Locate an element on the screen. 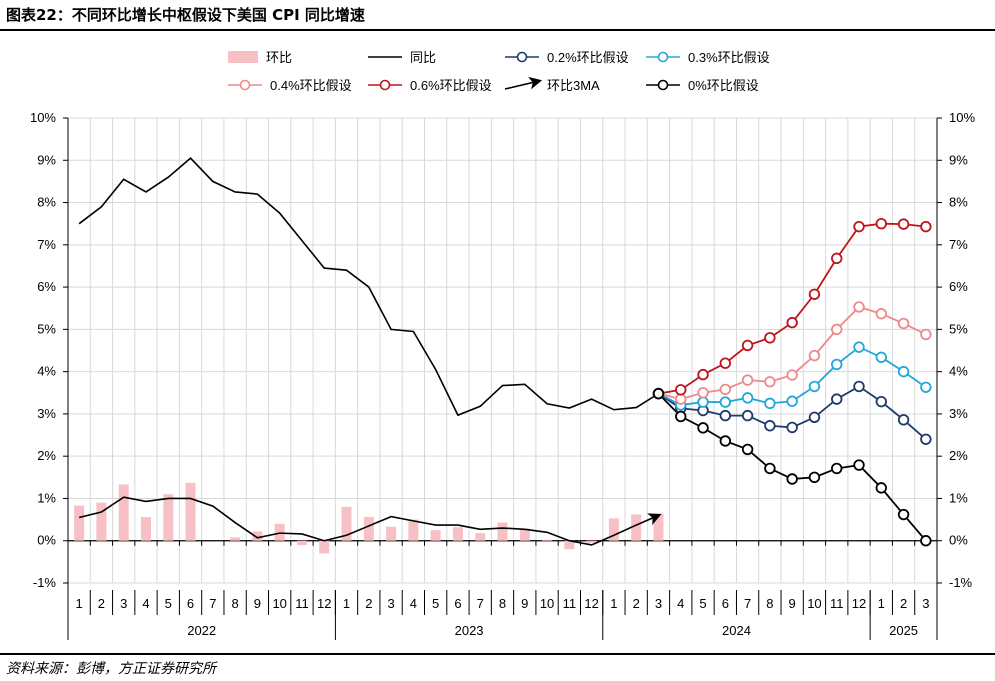 The image size is (995, 681). scenario-line is located at coordinates (792, 308).